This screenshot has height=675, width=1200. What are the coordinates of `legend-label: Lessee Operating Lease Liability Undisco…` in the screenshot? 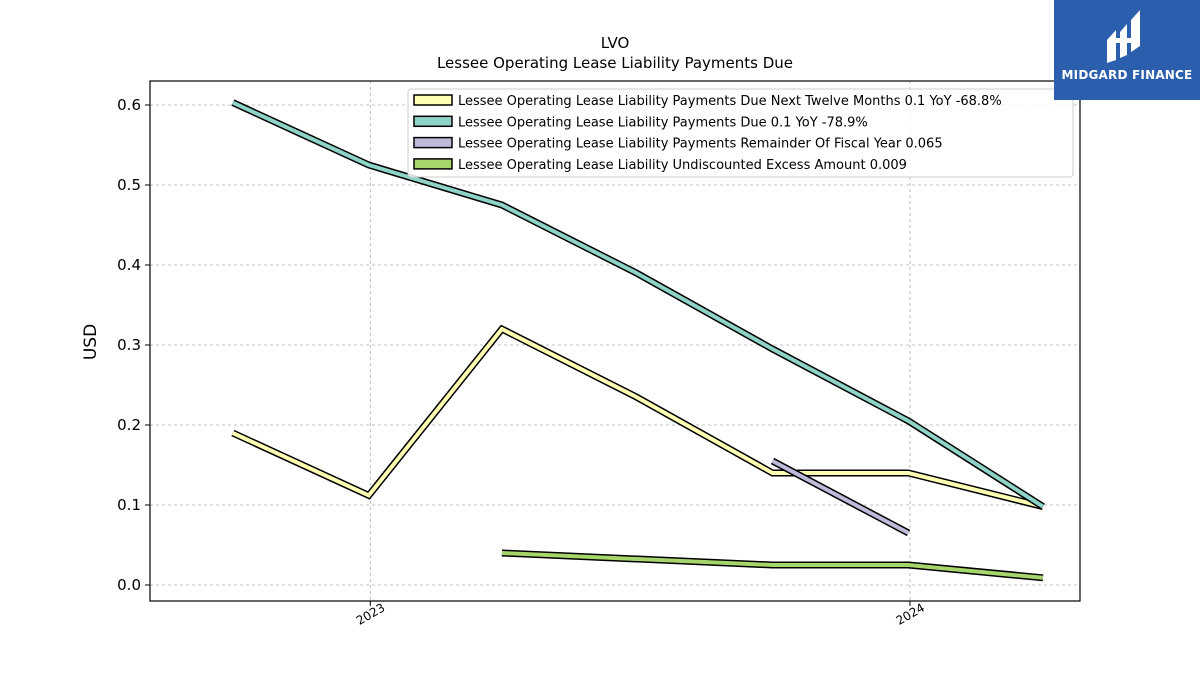 It's located at (682, 165).